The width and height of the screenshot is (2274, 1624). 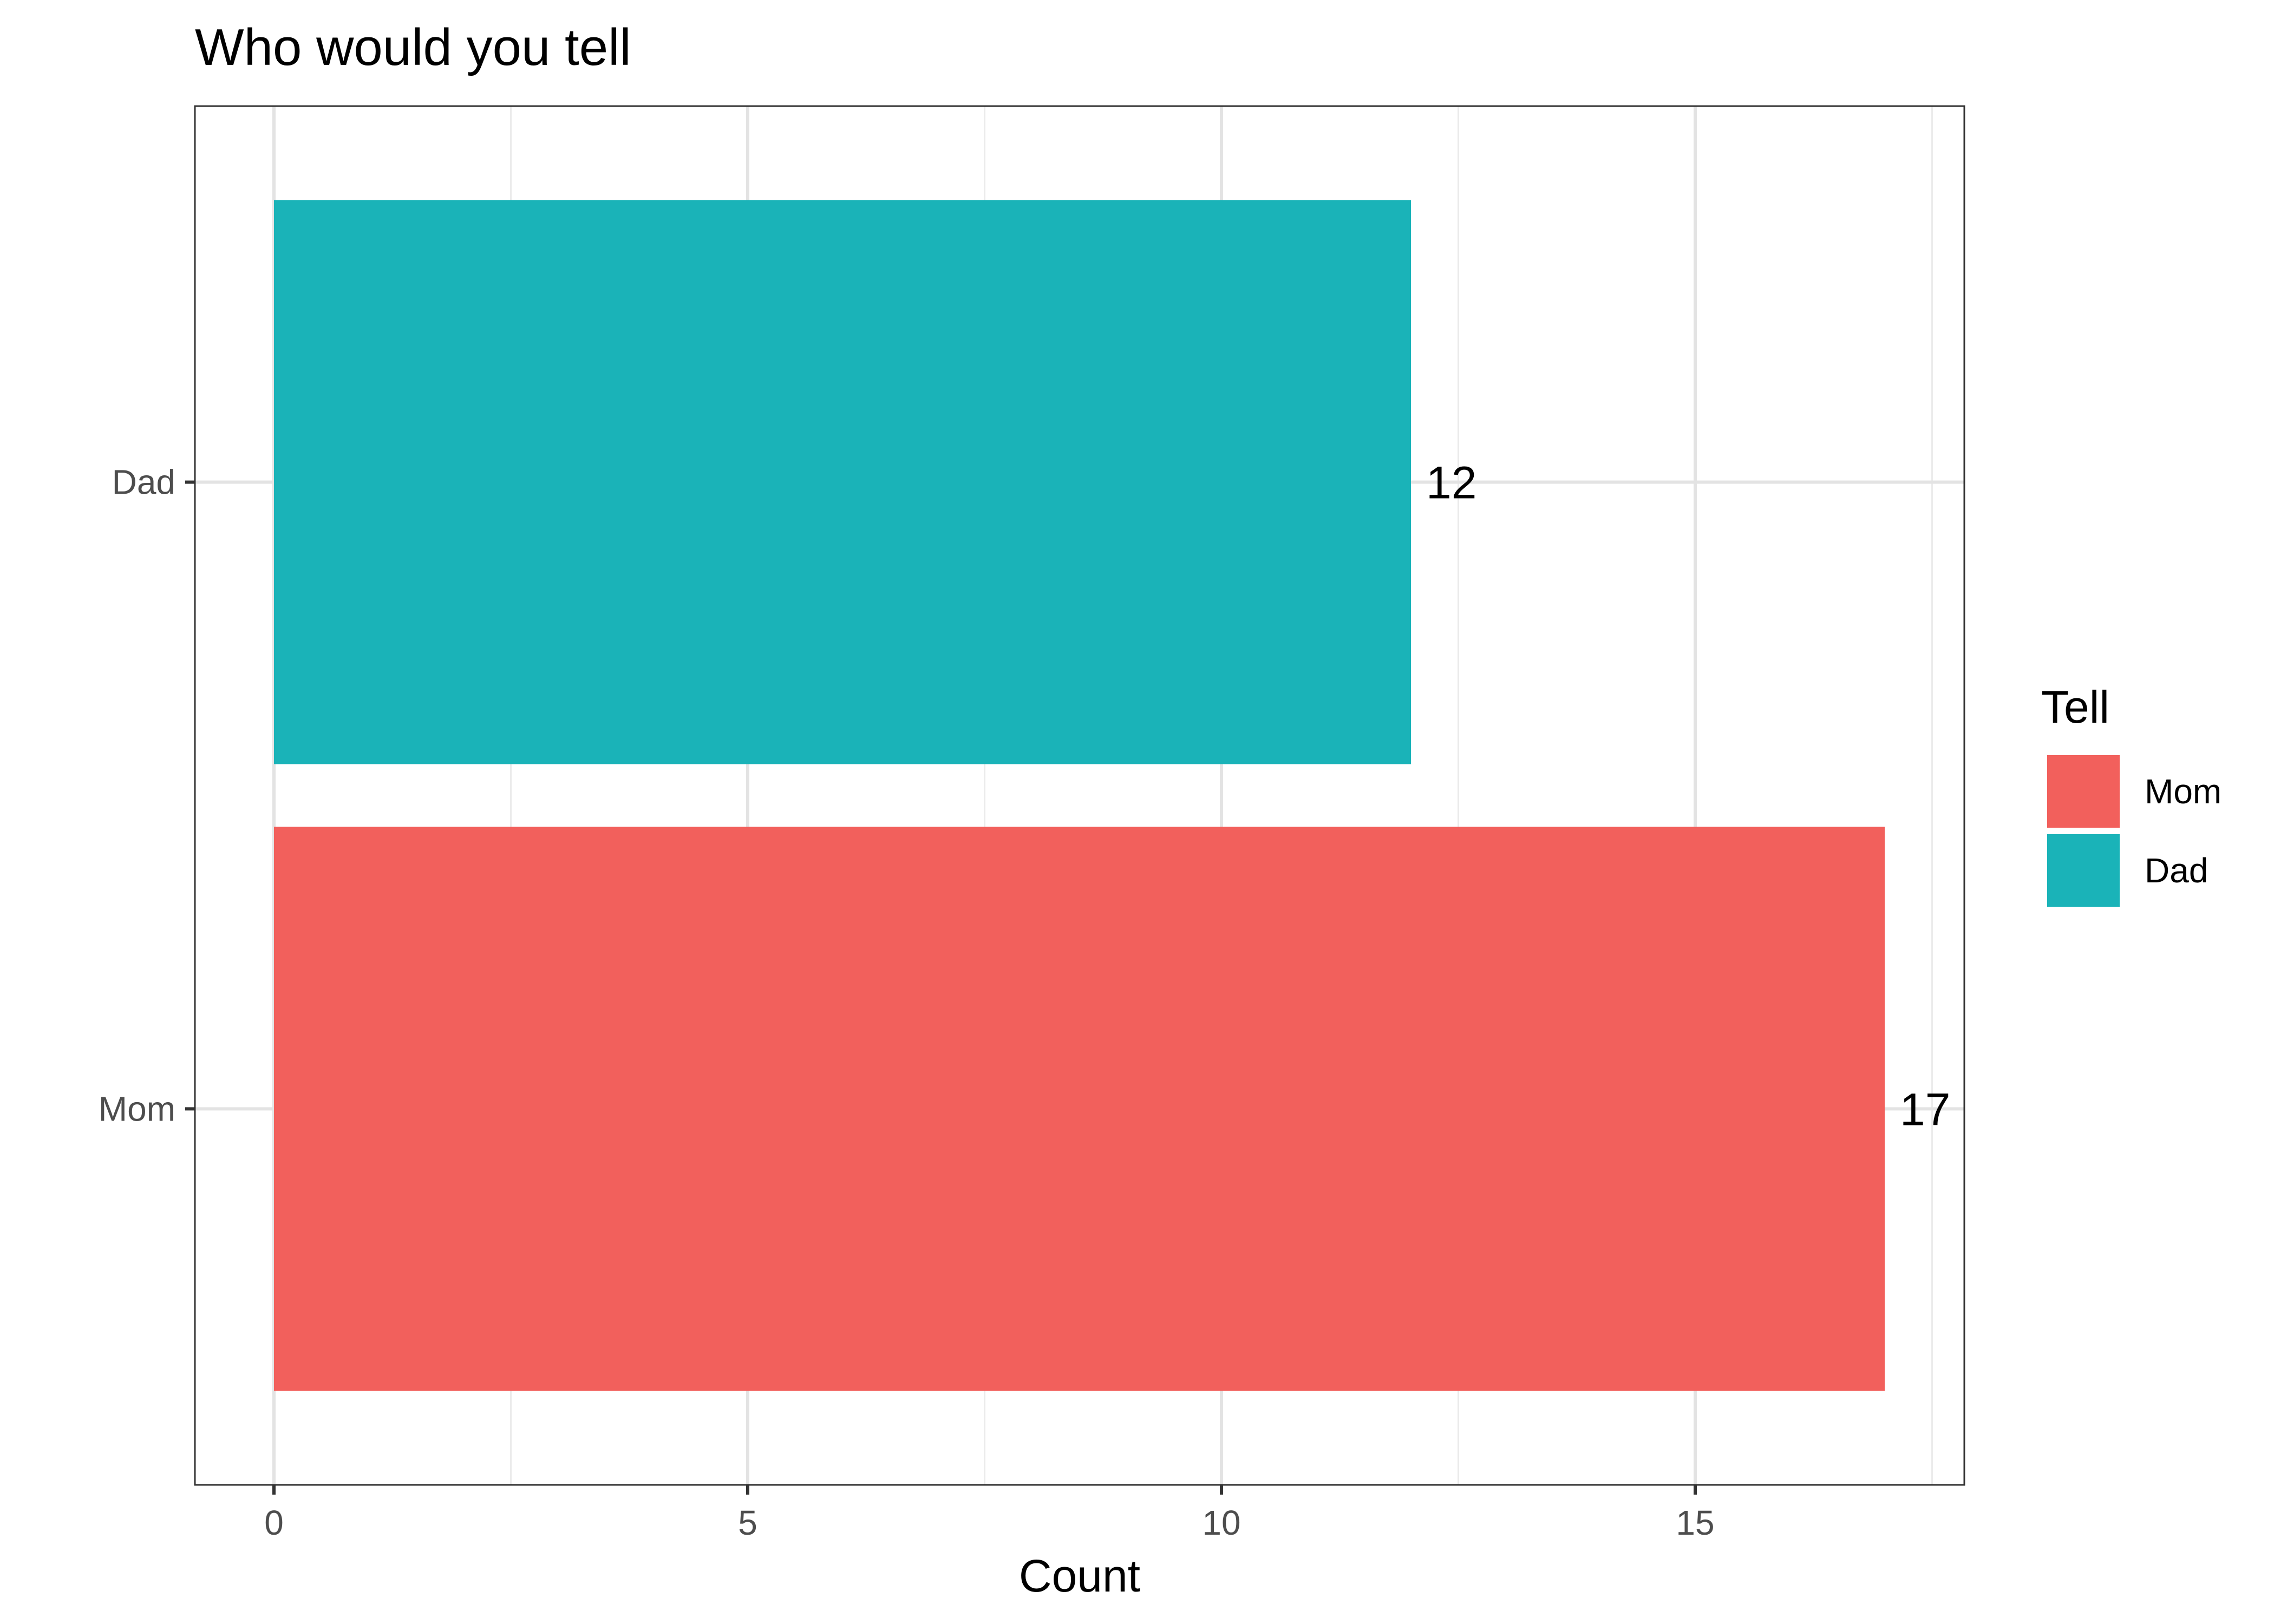 What do you see at coordinates (137, 1108) in the screenshot?
I see `y-tick-label: Mom` at bounding box center [137, 1108].